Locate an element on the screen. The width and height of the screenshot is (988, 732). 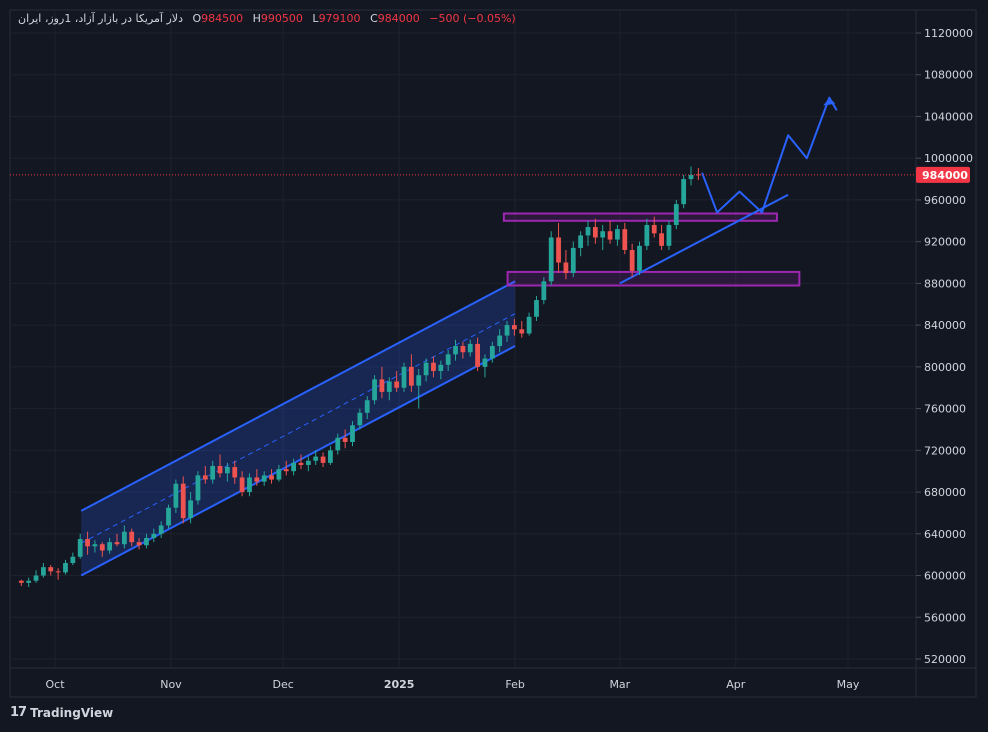
projection-path is located at coordinates (769, 155).